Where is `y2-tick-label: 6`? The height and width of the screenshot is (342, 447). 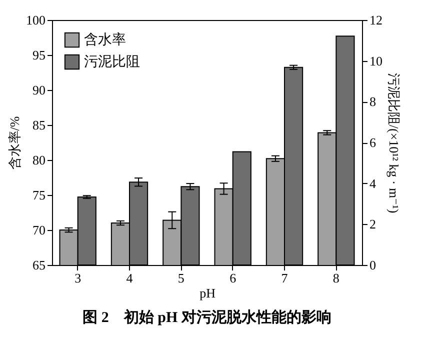 y2-tick-label: 6 is located at coordinates (373, 142).